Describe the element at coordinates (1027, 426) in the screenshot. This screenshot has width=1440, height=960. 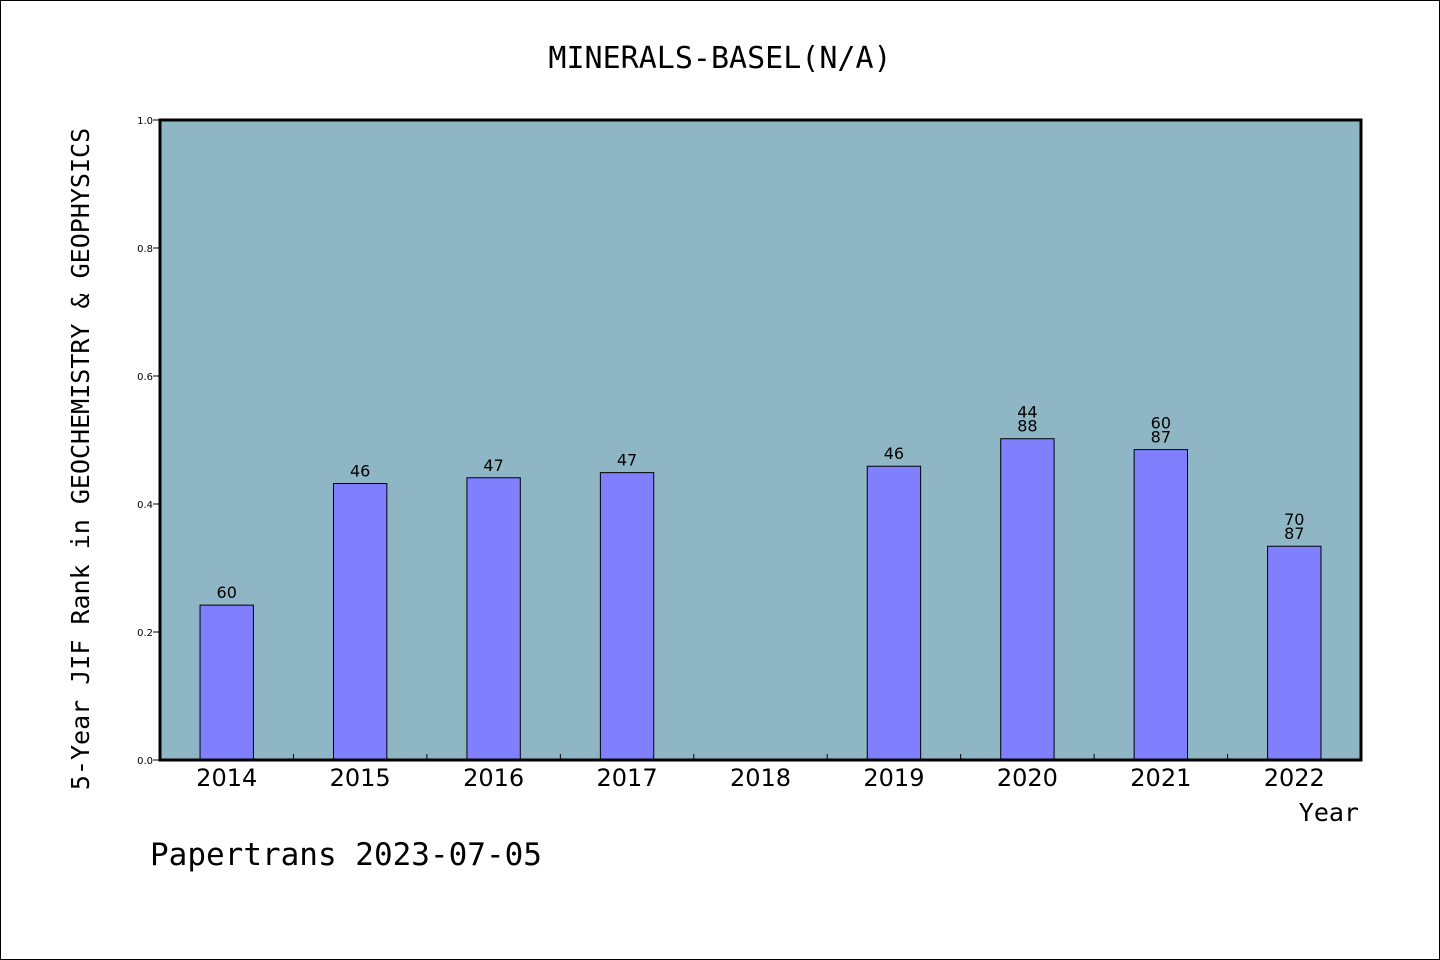
I see `data-label-2020: 88` at that location.